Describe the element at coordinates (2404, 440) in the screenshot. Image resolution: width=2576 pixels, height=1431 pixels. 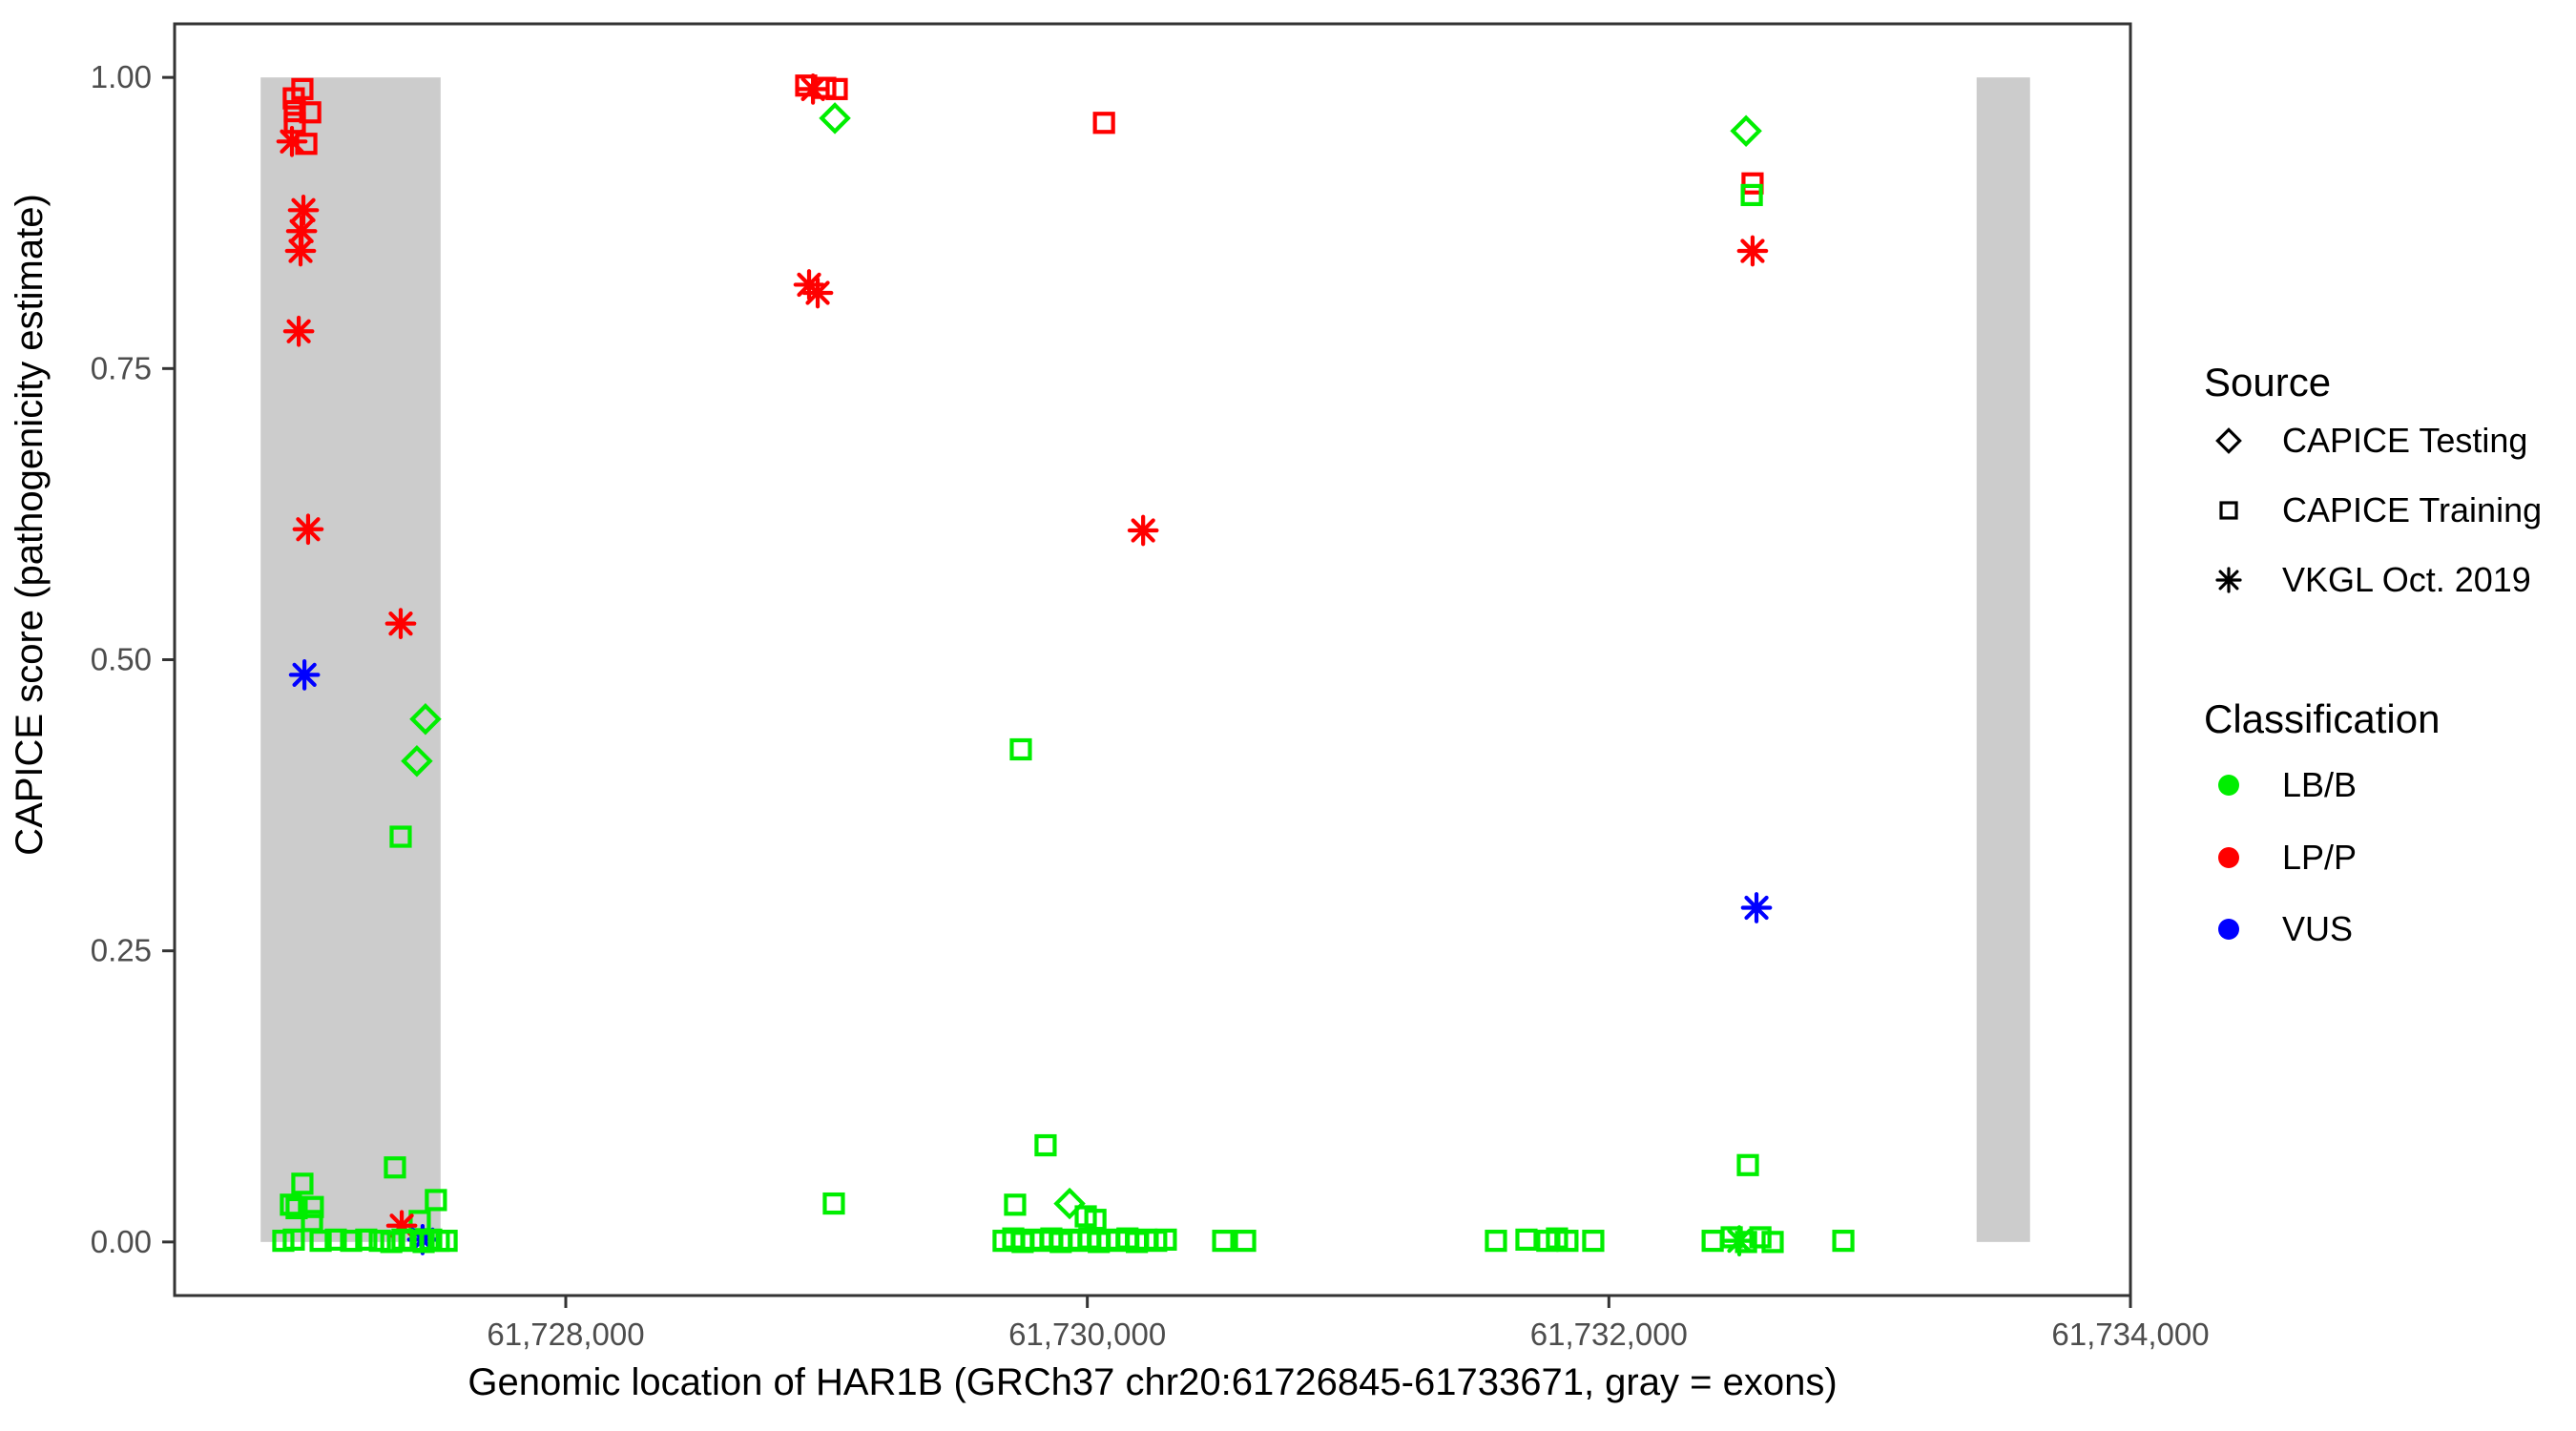
I see `legend-item-label: CAPICE Testing` at that location.